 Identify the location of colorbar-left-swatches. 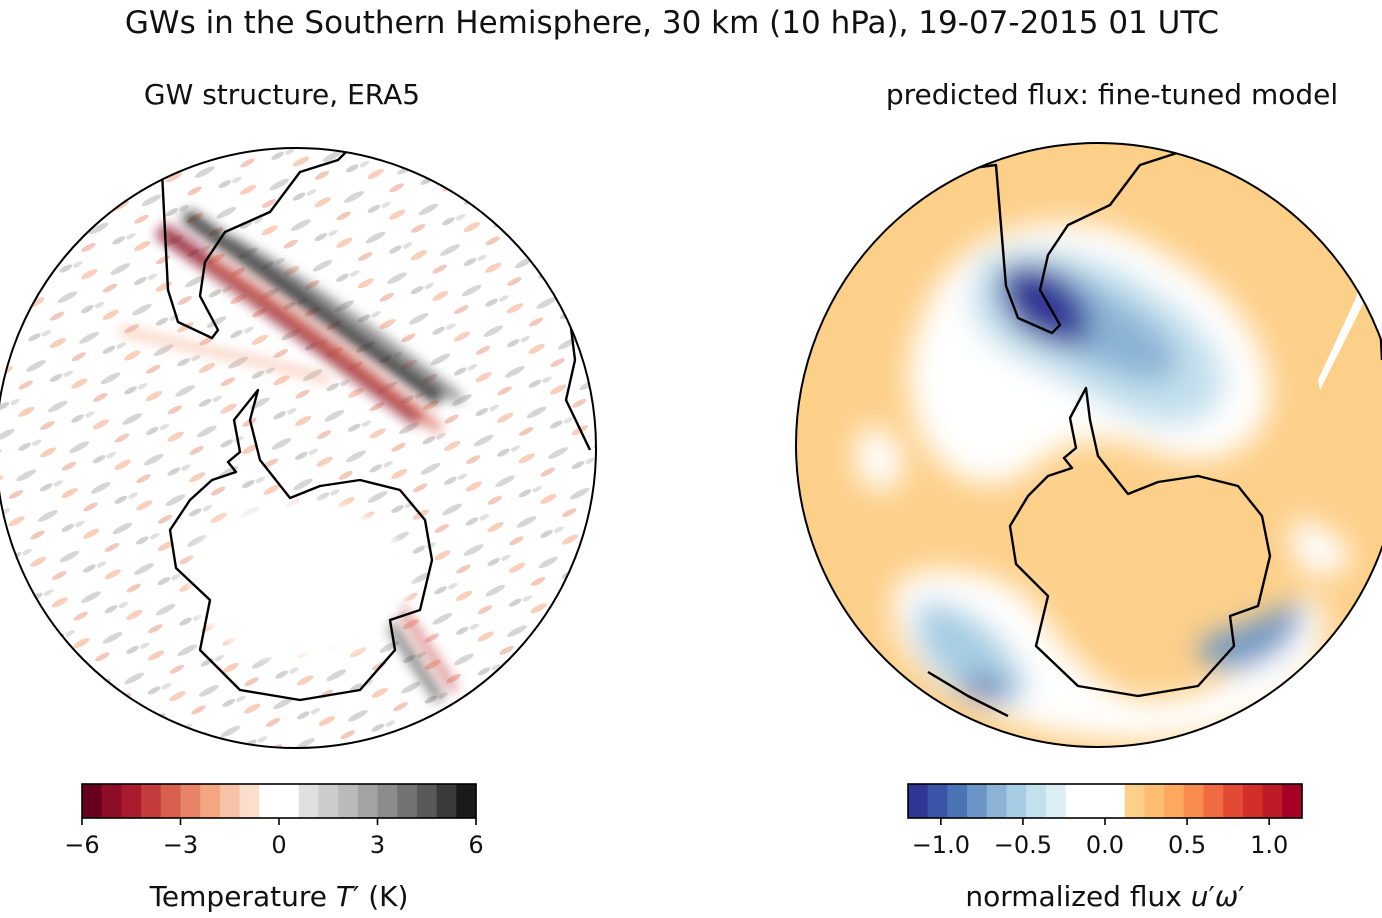
(279, 801).